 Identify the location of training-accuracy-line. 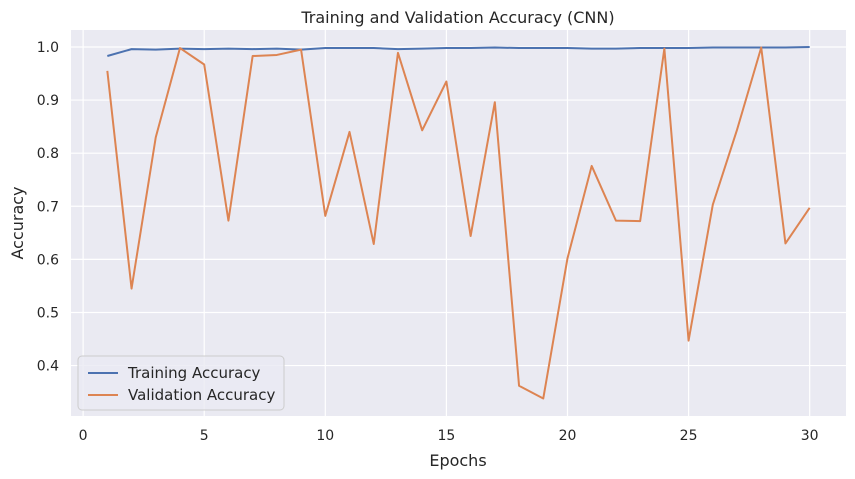
(458, 51).